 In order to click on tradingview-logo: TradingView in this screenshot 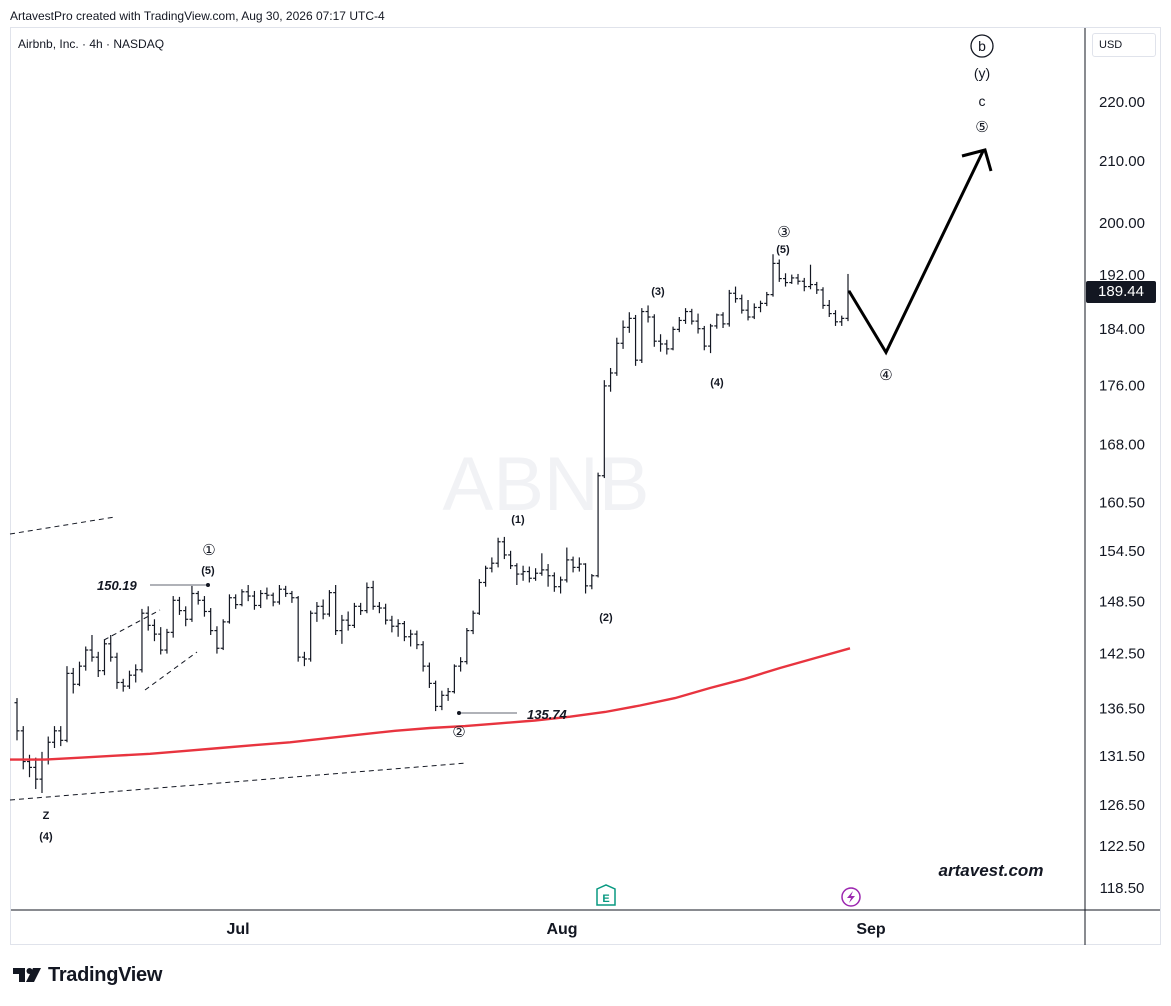, I will do `click(87, 975)`.